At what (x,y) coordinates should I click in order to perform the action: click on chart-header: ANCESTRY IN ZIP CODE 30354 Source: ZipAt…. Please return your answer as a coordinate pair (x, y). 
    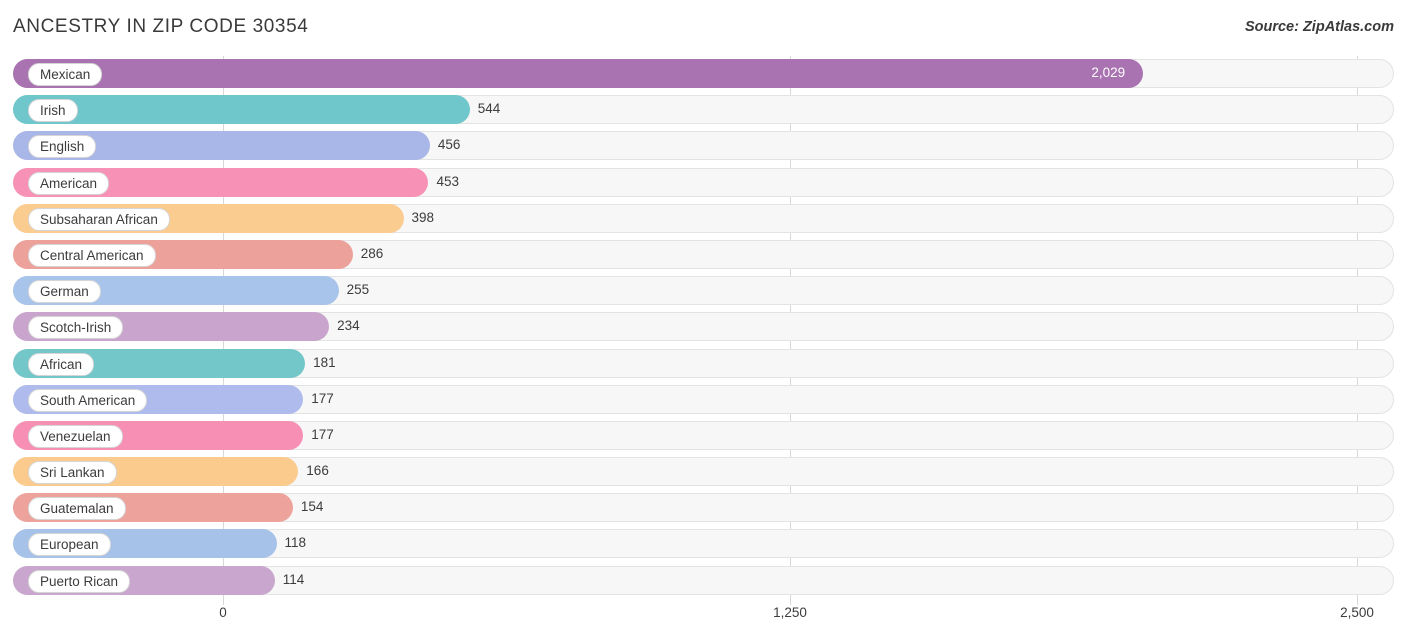
    Looking at the image, I should click on (703, 28).